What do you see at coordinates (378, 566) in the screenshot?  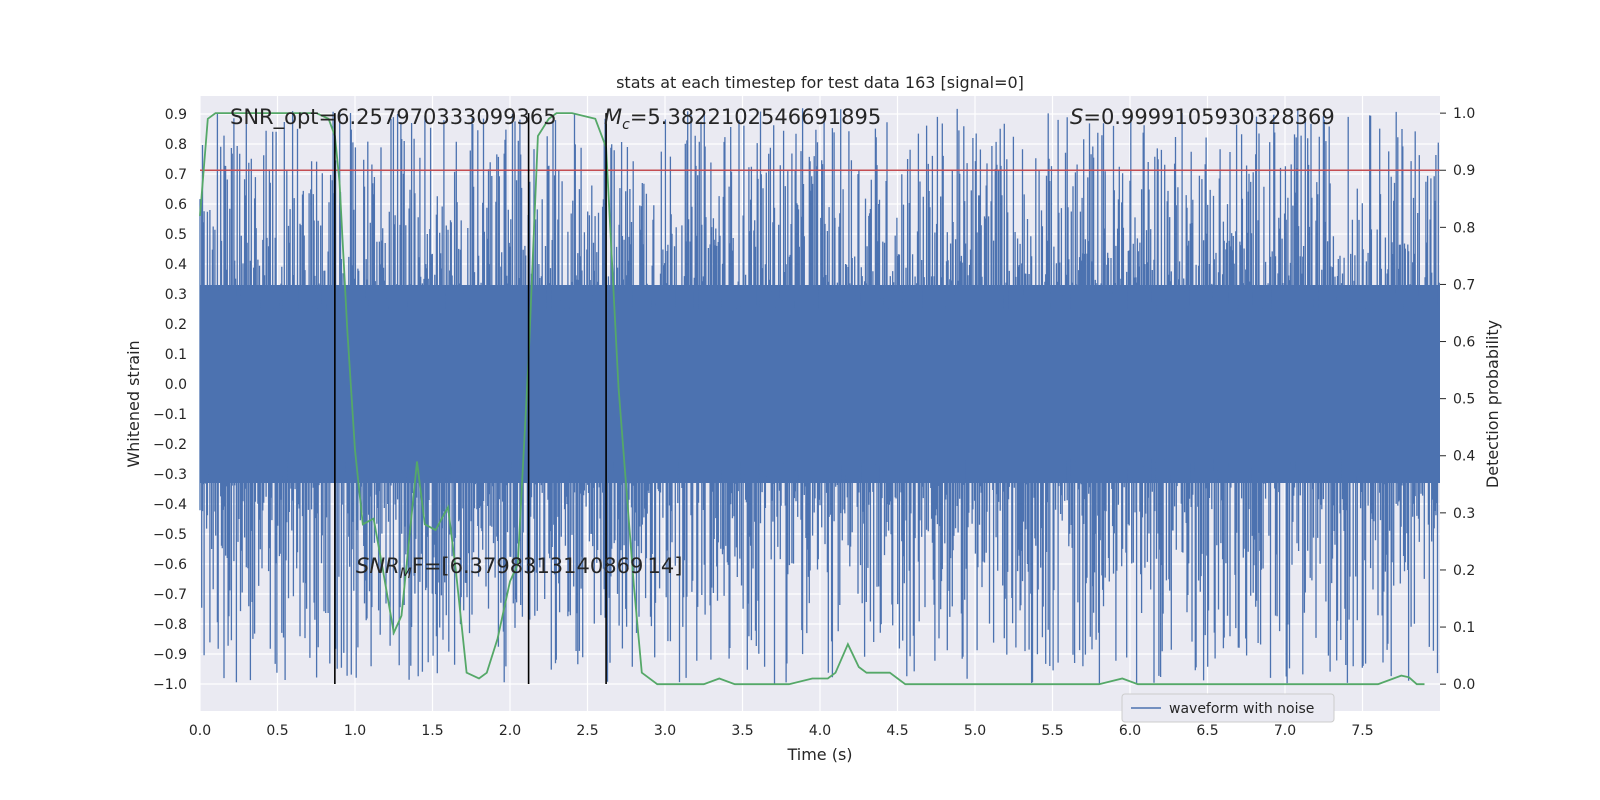 I see `snr-mf-symbol: SNR` at bounding box center [378, 566].